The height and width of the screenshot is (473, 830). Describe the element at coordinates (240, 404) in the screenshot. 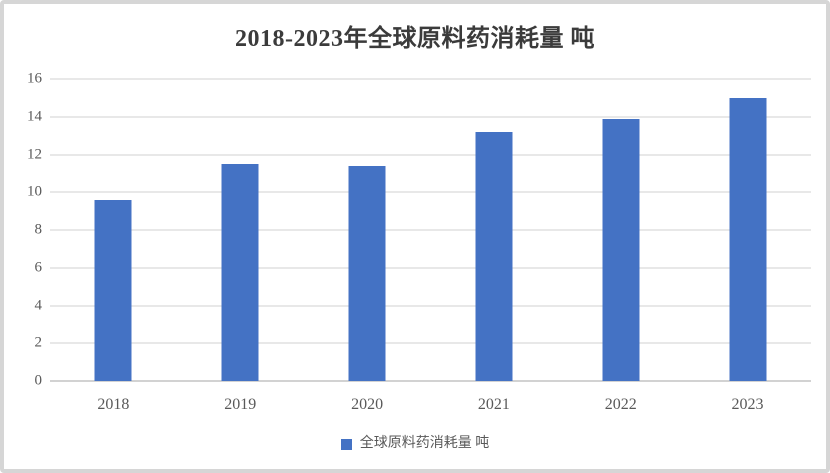

I see `x-tick-label-2019: 2019` at that location.